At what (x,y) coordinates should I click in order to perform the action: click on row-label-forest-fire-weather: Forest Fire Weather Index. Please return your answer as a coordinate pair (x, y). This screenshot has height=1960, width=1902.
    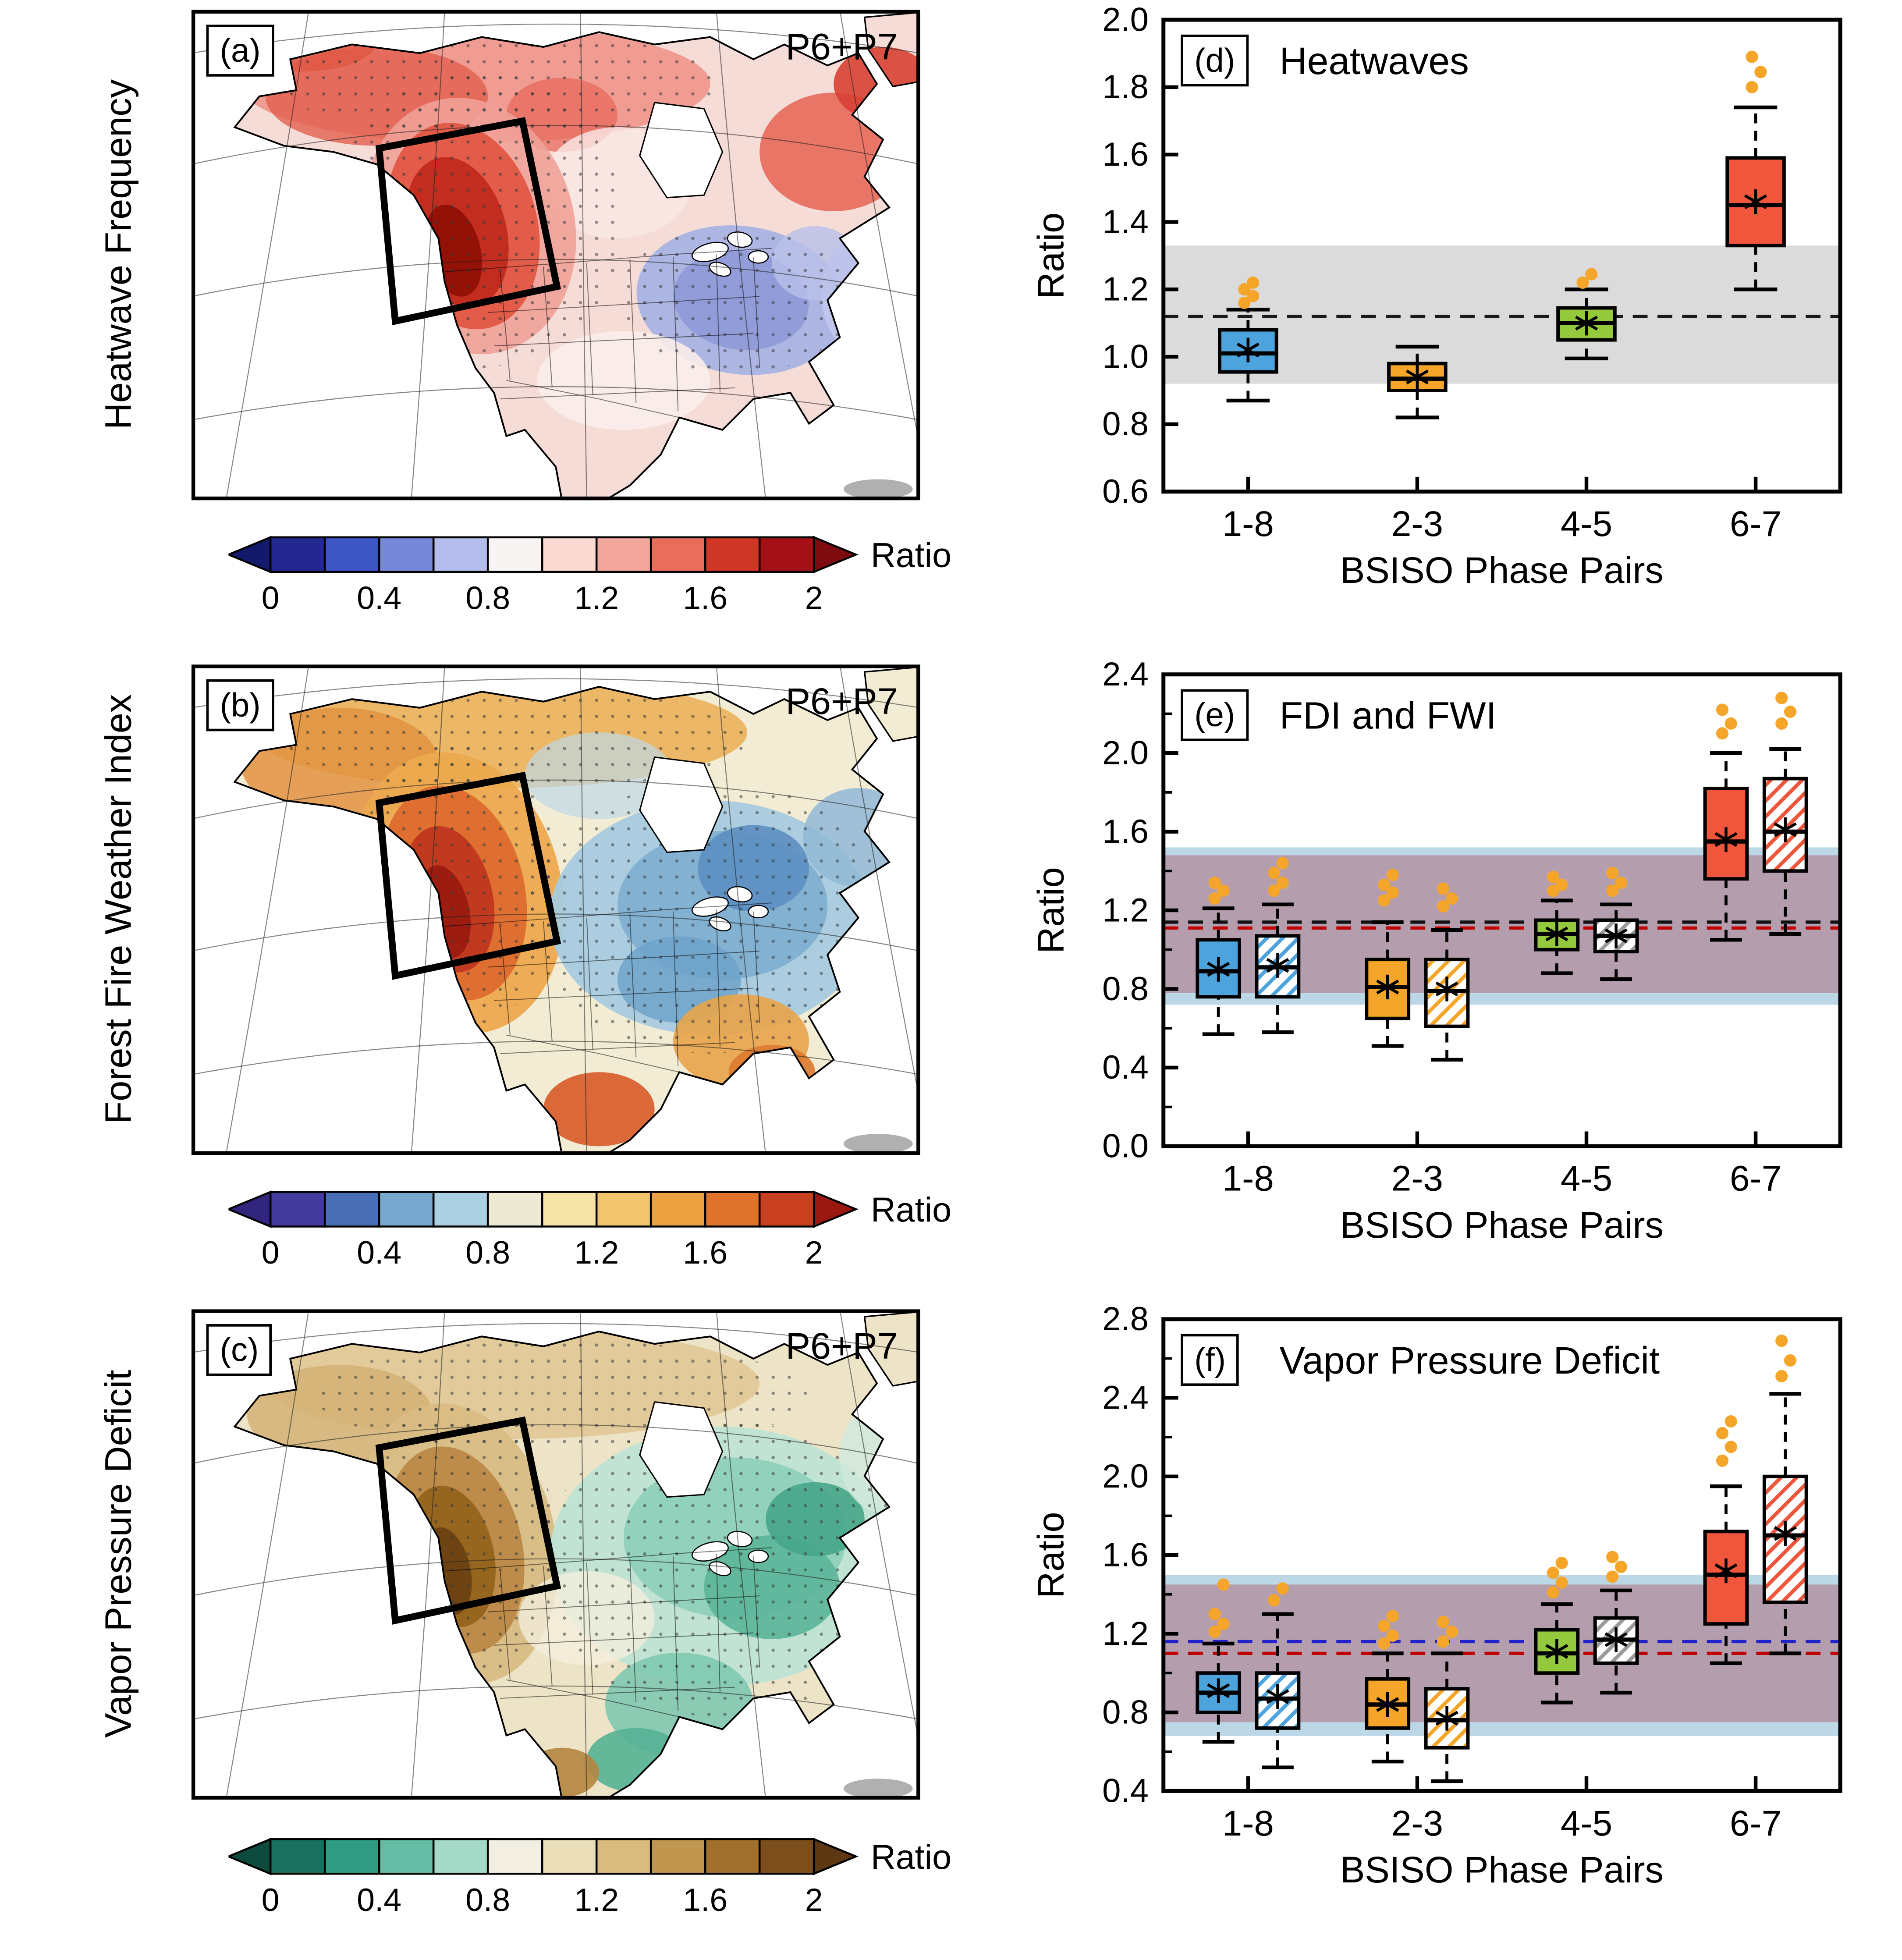
    Looking at the image, I should click on (119, 909).